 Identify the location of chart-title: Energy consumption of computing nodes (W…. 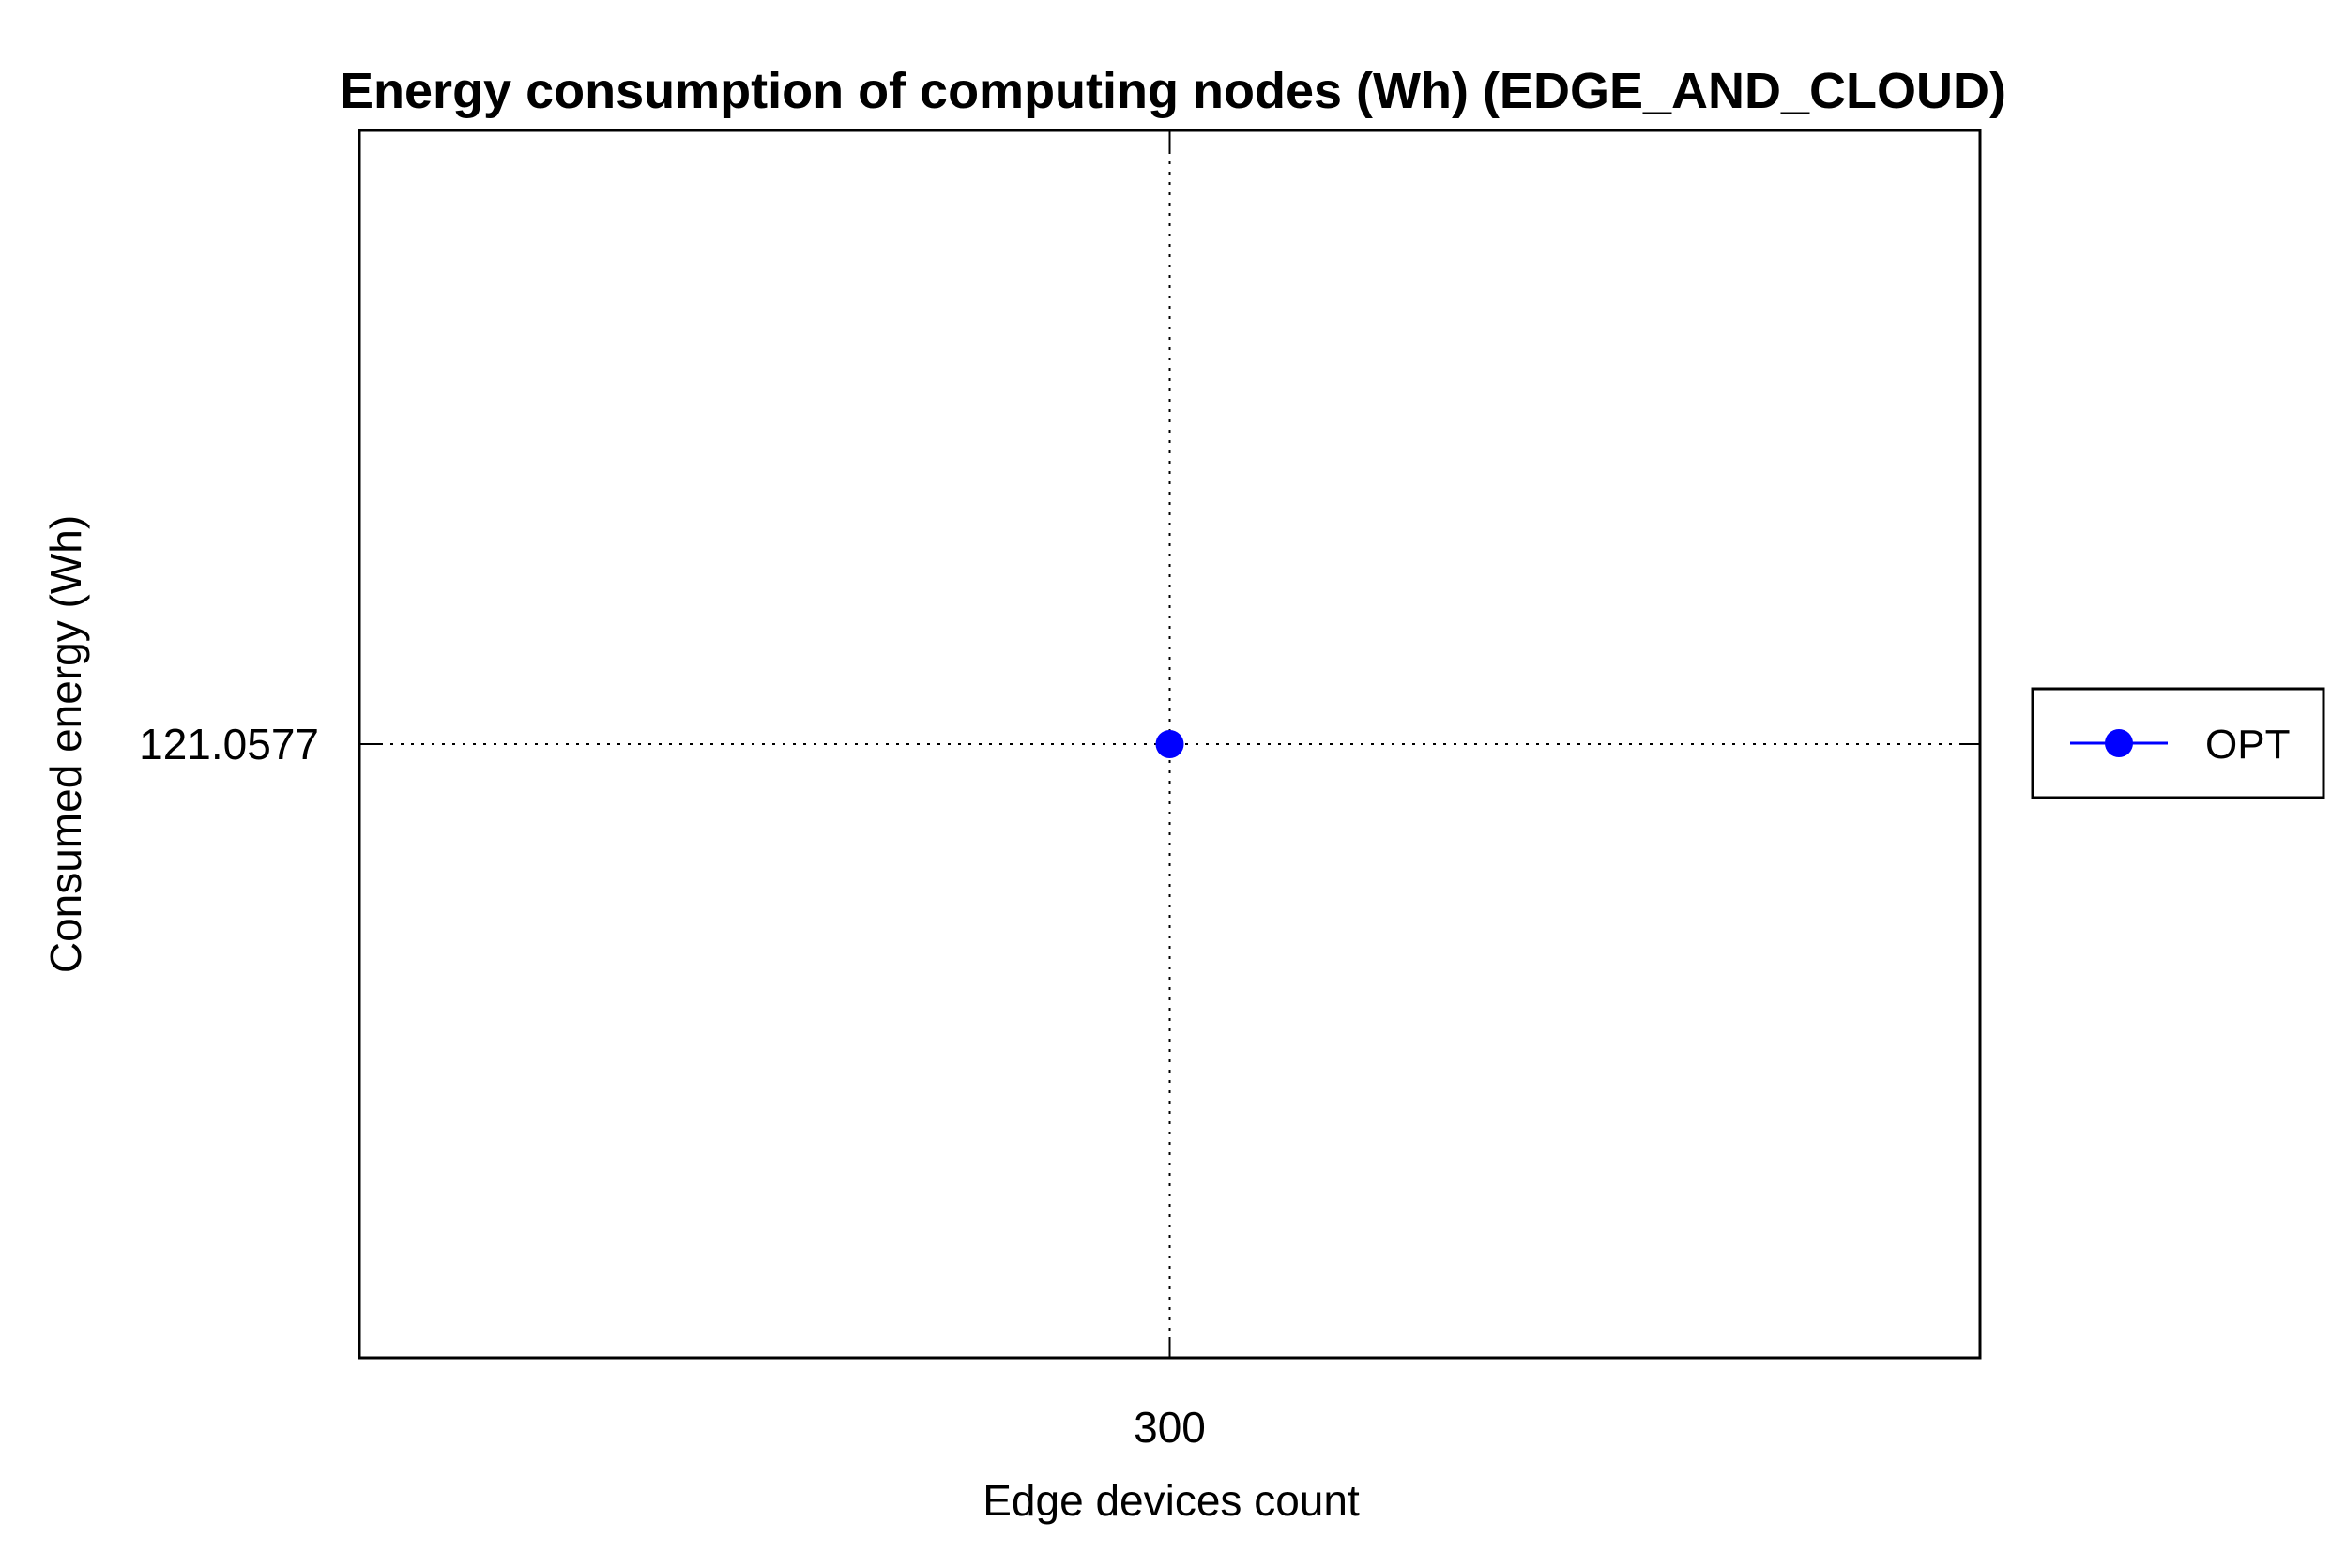
(1173, 91).